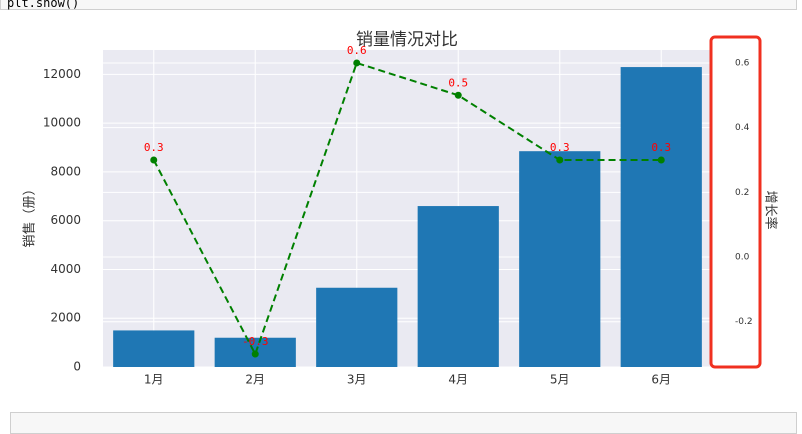  Describe the element at coordinates (771, 209) in the screenshot. I see `y2-axis-label: 增长率` at that location.